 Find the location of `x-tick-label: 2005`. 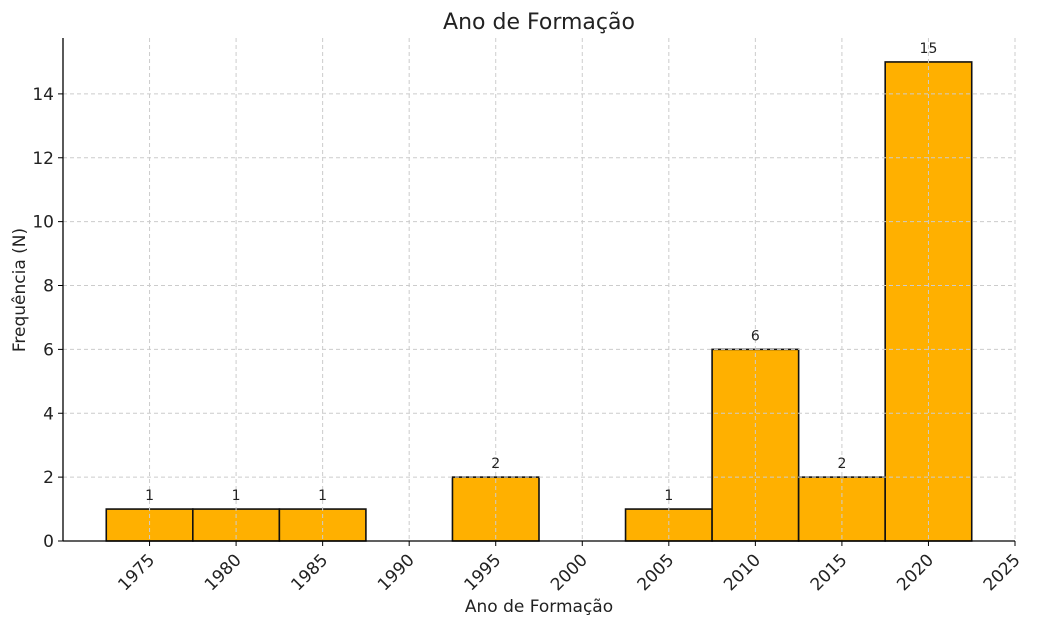

x-tick-label: 2005 is located at coordinates (656, 572).